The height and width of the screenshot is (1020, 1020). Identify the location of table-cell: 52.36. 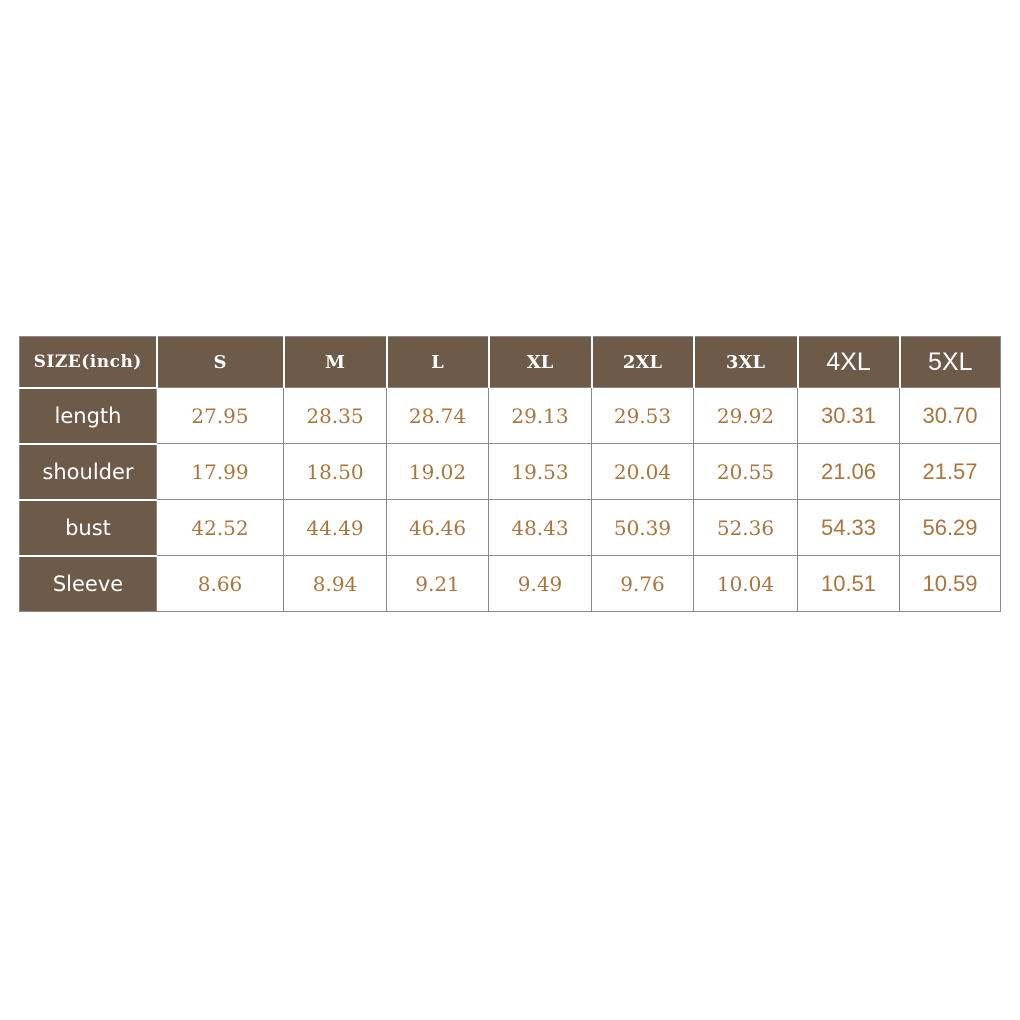
(745, 527).